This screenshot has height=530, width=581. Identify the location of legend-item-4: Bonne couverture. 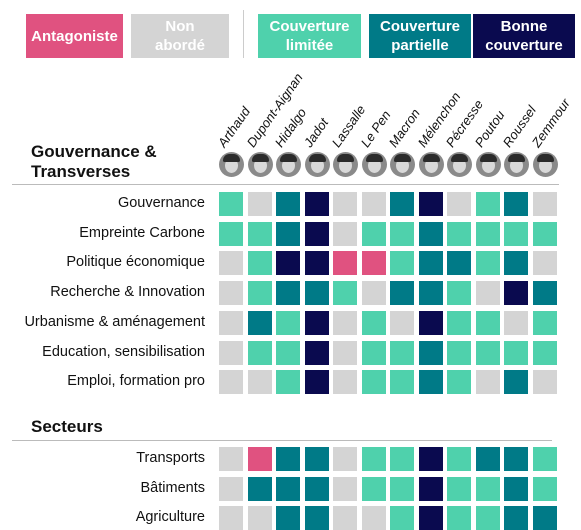
(524, 36).